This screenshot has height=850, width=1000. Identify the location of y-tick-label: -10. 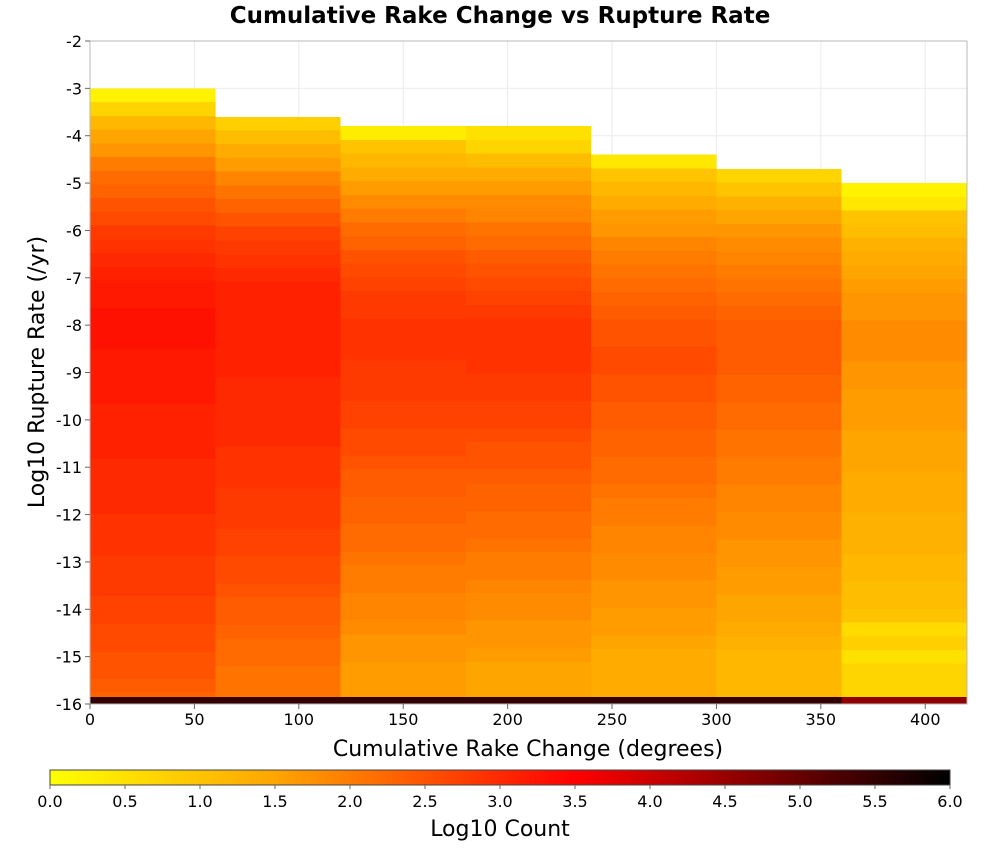
(69, 420).